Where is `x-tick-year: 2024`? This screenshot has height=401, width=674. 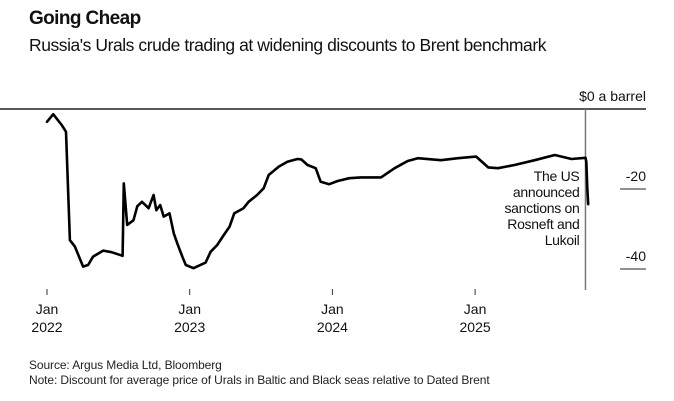 x-tick-year: 2024 is located at coordinates (332, 327).